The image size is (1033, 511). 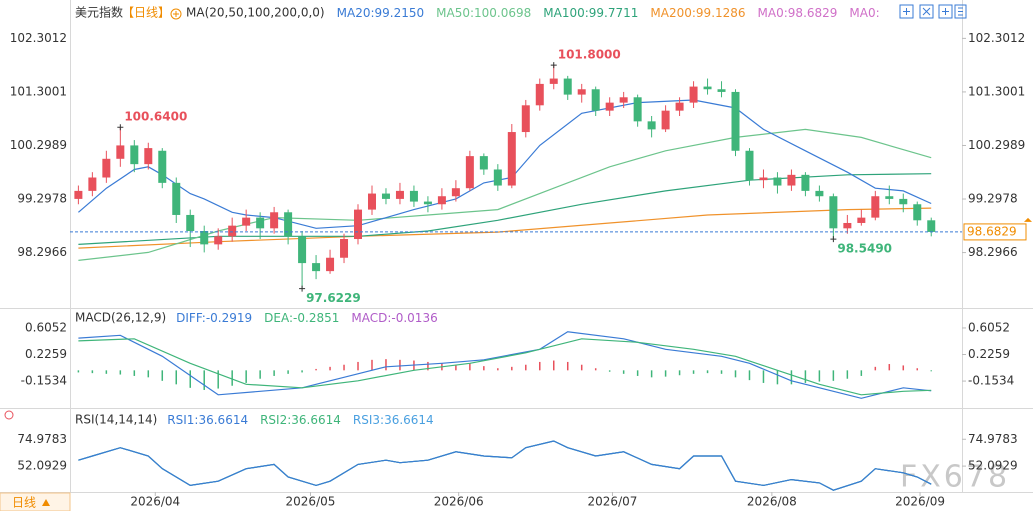 I want to click on y-tick-label: 99.2978, so click(x=993, y=199).